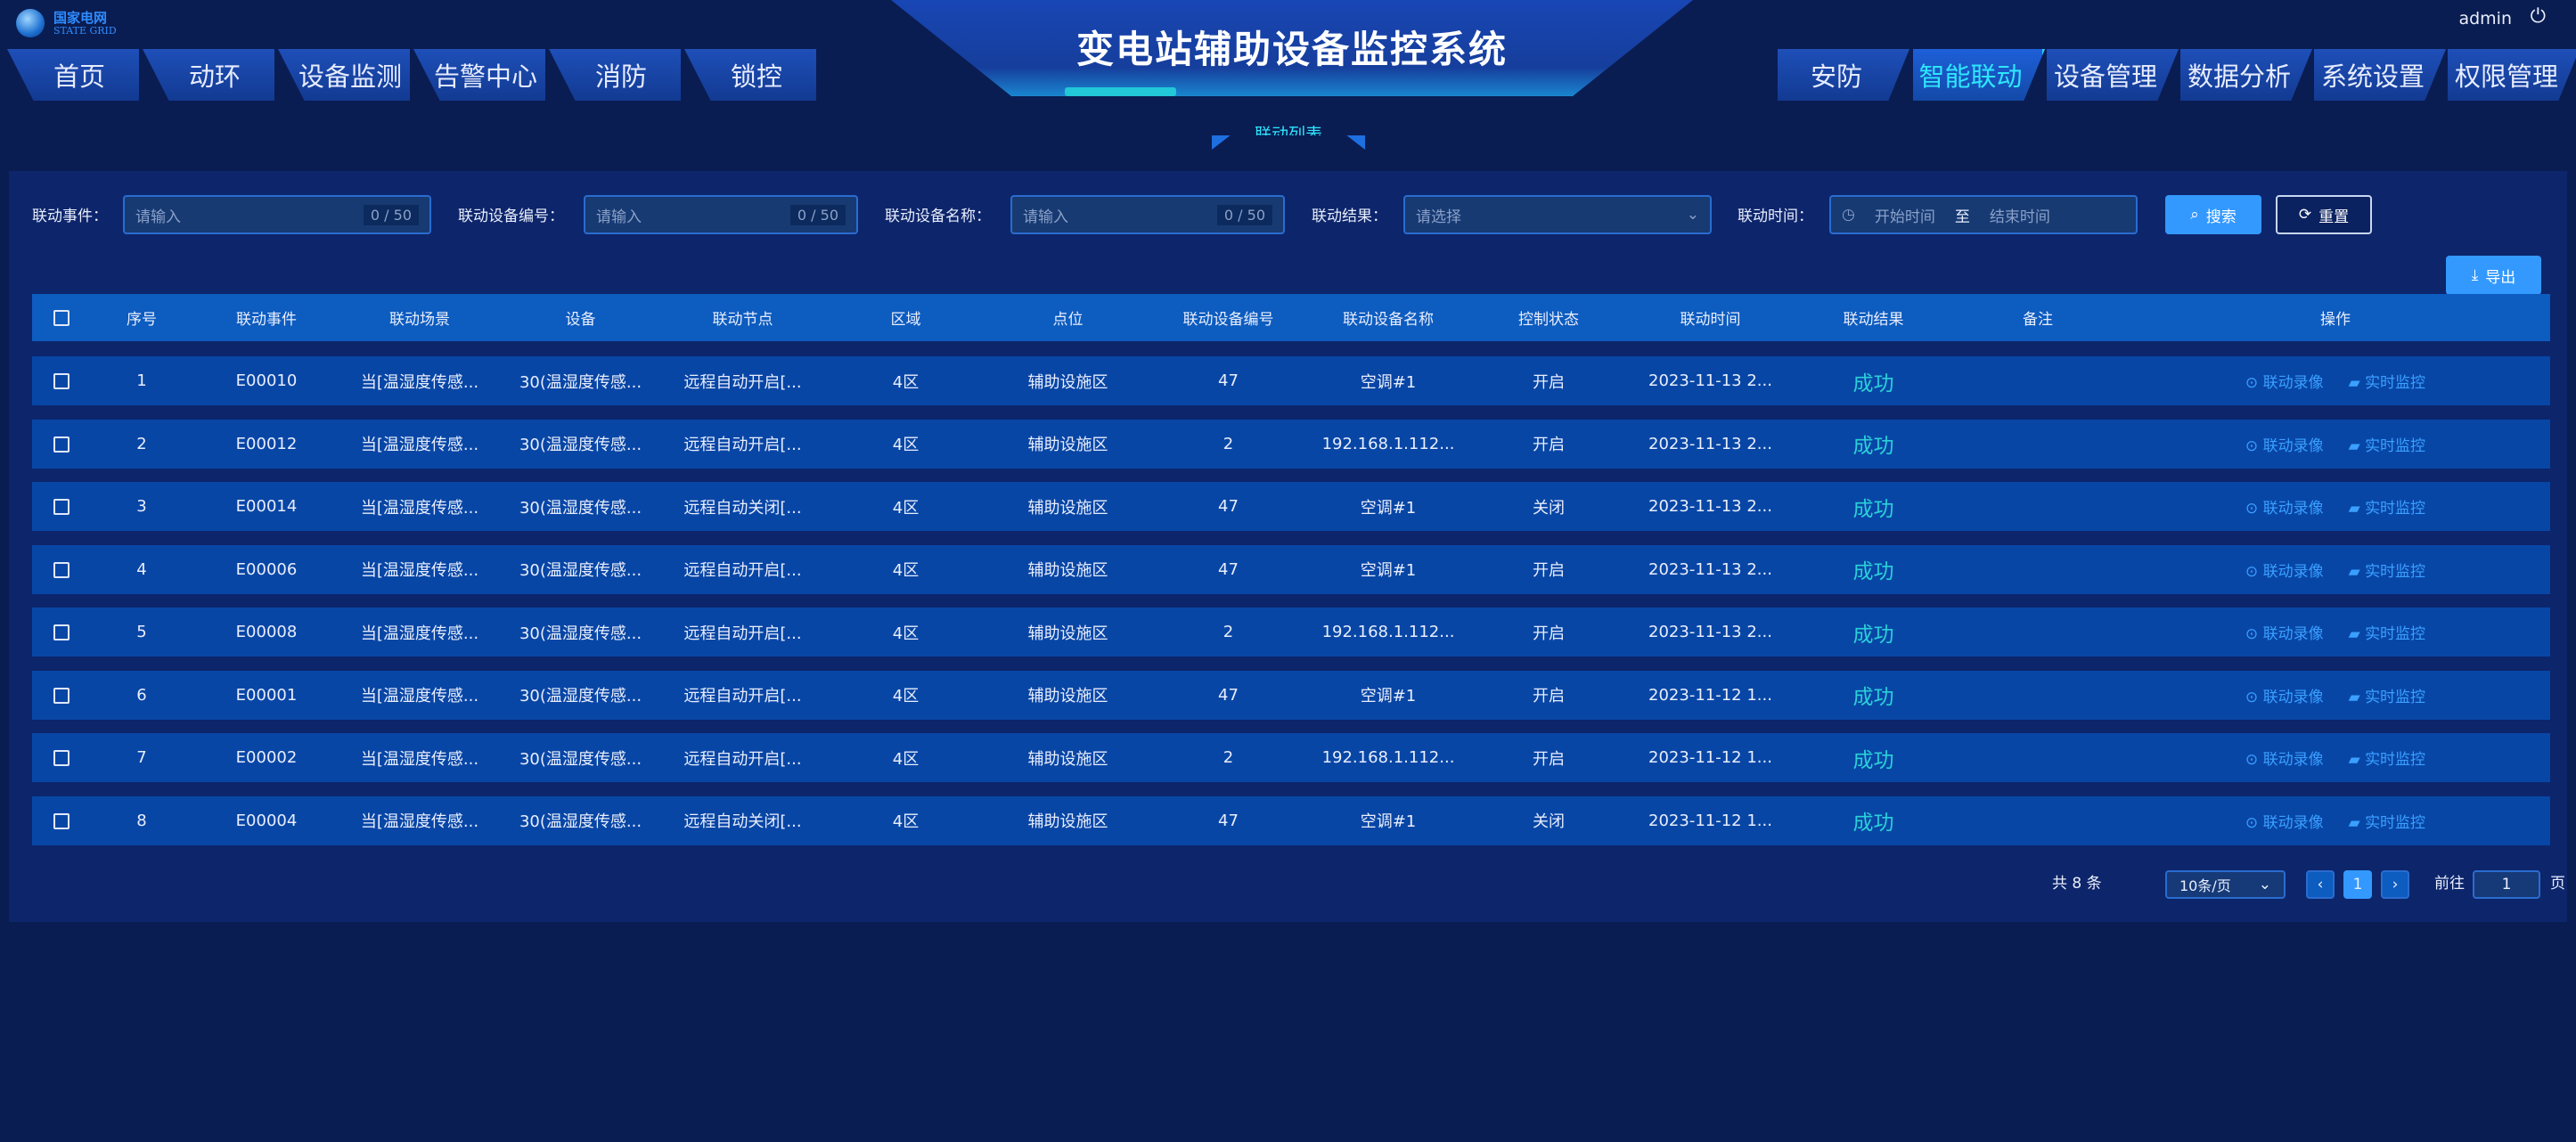 The image size is (2576, 1142). Describe the element at coordinates (479, 75) in the screenshot. I see `nav-tab: 告警中心` at that location.